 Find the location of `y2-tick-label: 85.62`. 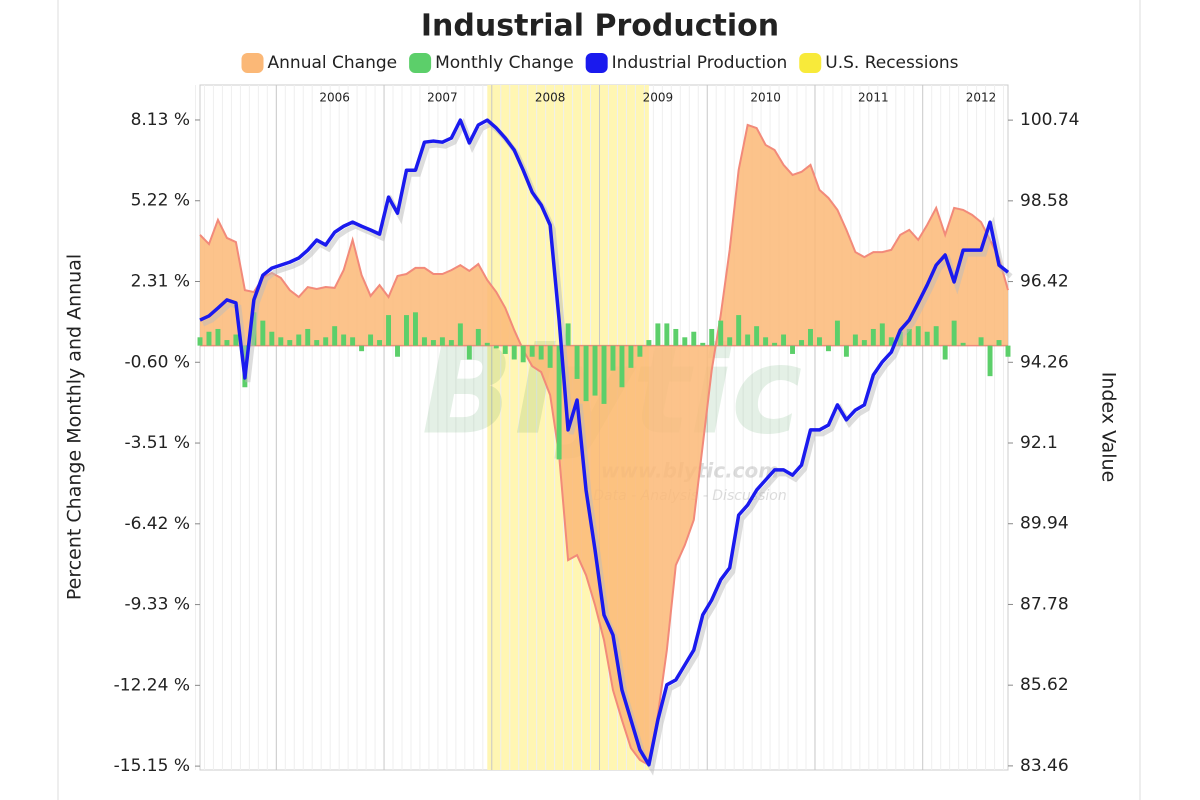

y2-tick-label: 85.62 is located at coordinates (1044, 685).